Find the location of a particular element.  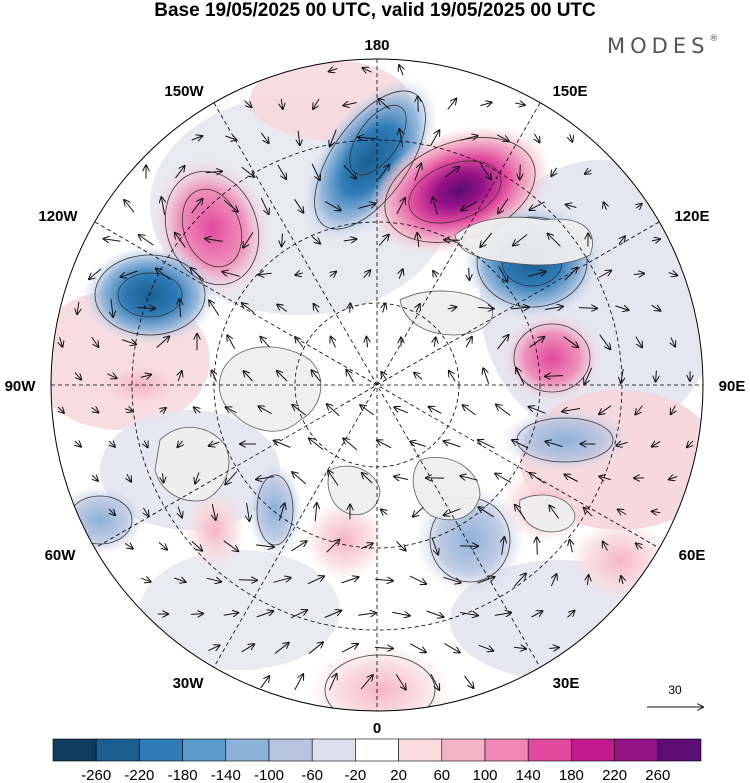

colorbar-tick-label: -100 is located at coordinates (269, 775).